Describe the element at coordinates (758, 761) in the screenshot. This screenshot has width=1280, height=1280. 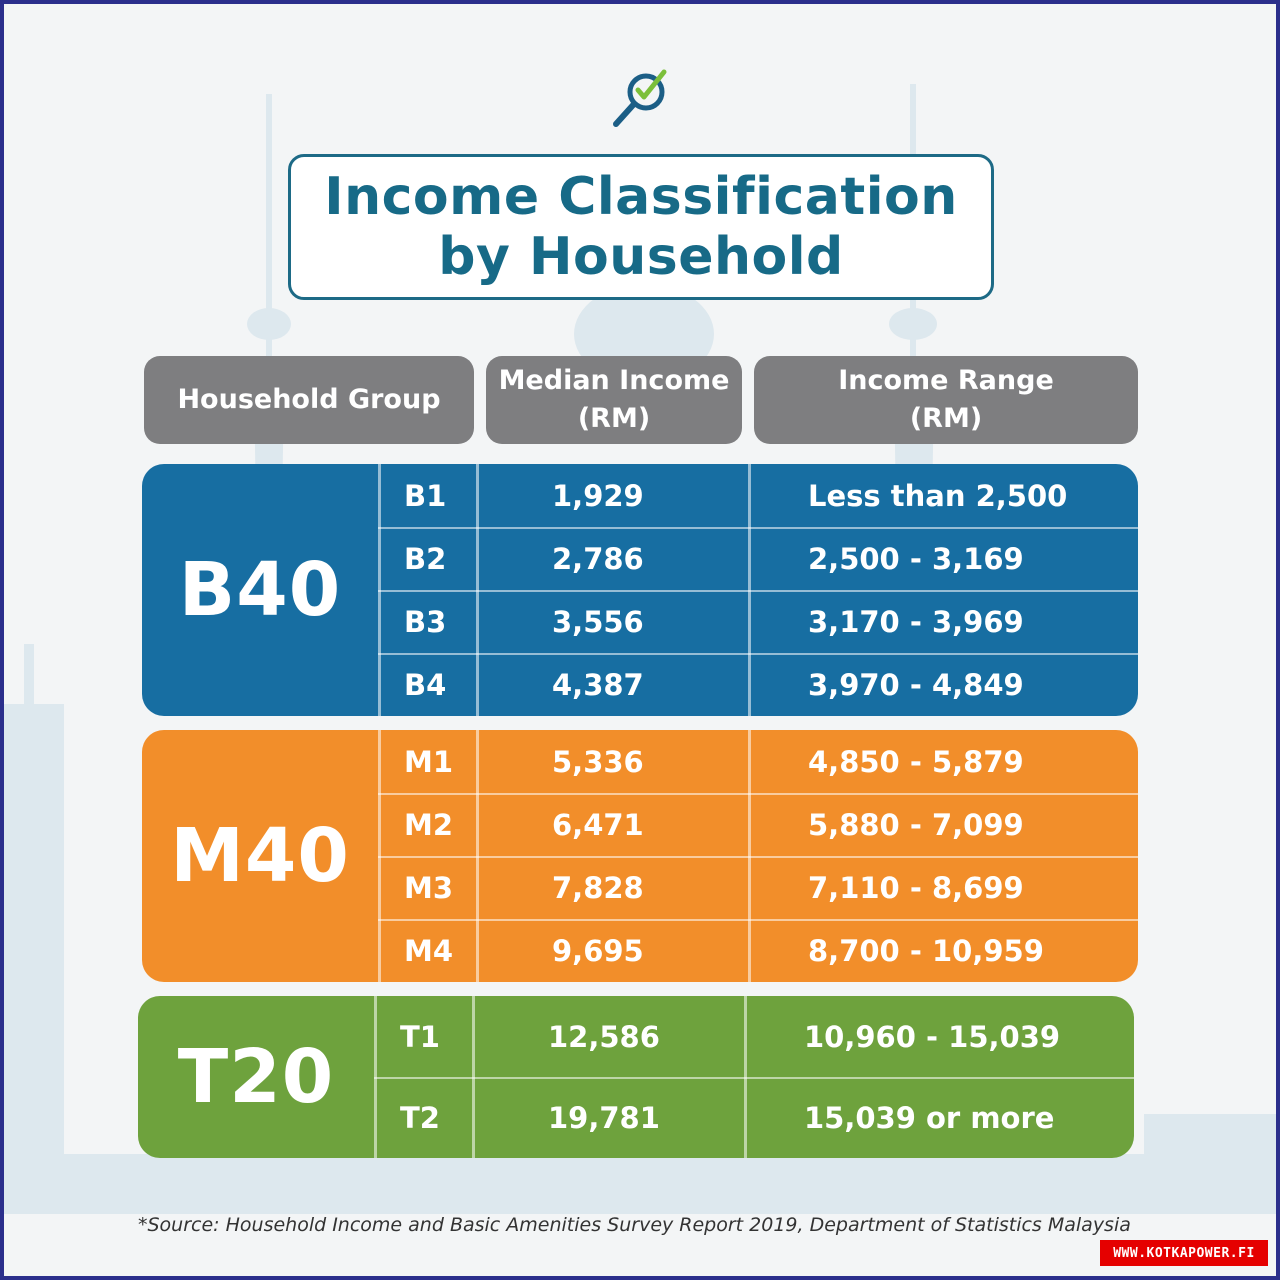
I see `table-row: M1 5,336 4,850 - 5,879` at that location.